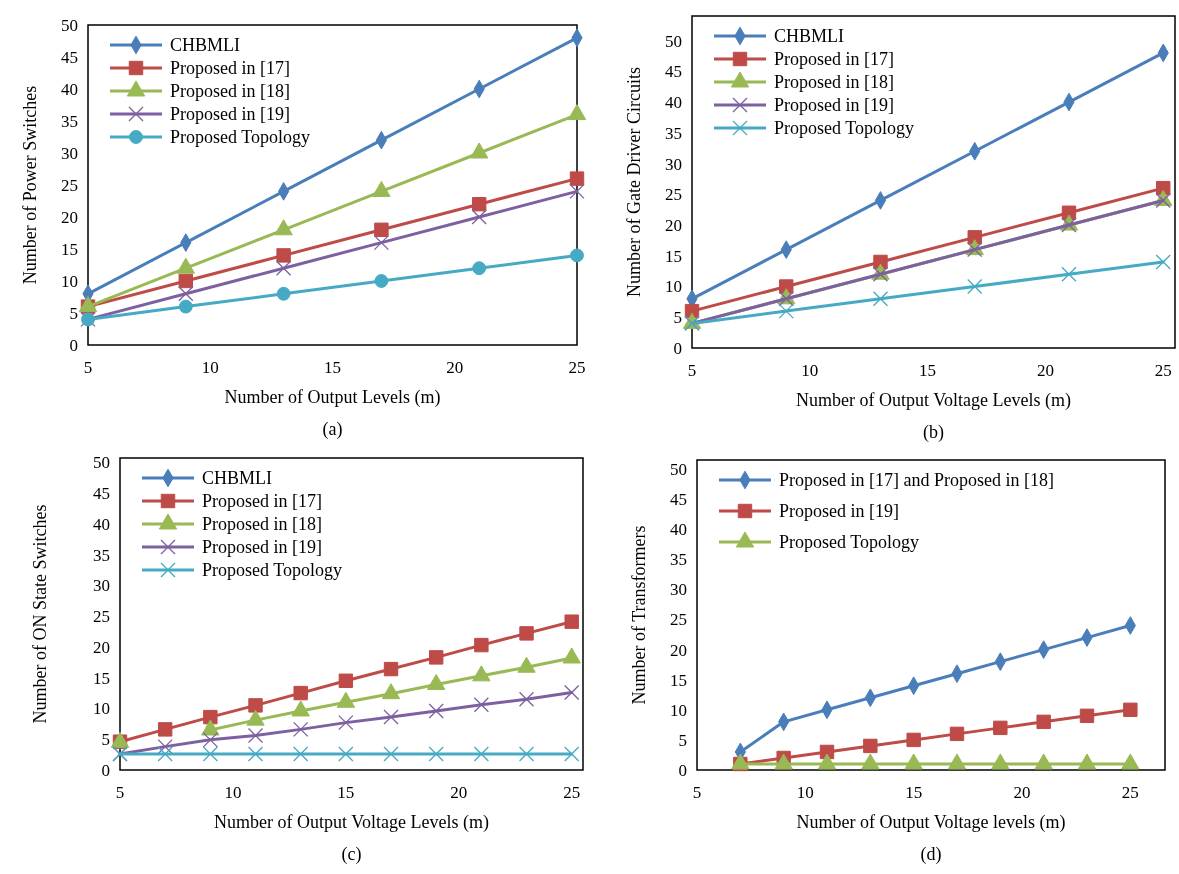 The image size is (1179, 874). Describe the element at coordinates (931, 854) in the screenshot. I see `text: (d)` at that location.